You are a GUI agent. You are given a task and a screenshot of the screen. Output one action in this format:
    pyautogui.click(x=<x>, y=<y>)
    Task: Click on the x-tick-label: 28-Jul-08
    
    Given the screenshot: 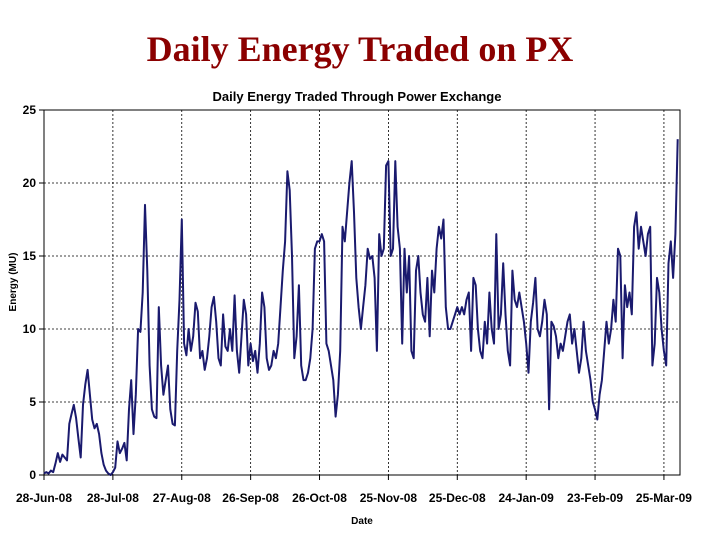 What is the action you would take?
    pyautogui.click(x=113, y=498)
    